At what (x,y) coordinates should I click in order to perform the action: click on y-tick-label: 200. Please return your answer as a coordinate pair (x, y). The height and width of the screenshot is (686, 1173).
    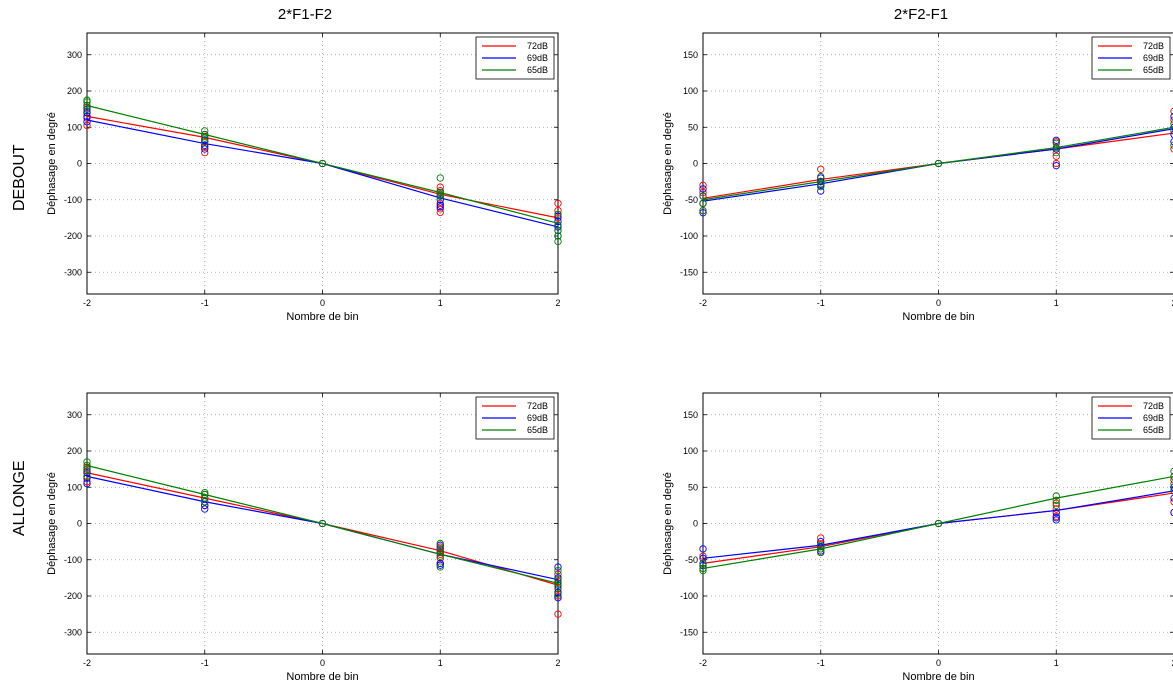
    Looking at the image, I should click on (74, 451).